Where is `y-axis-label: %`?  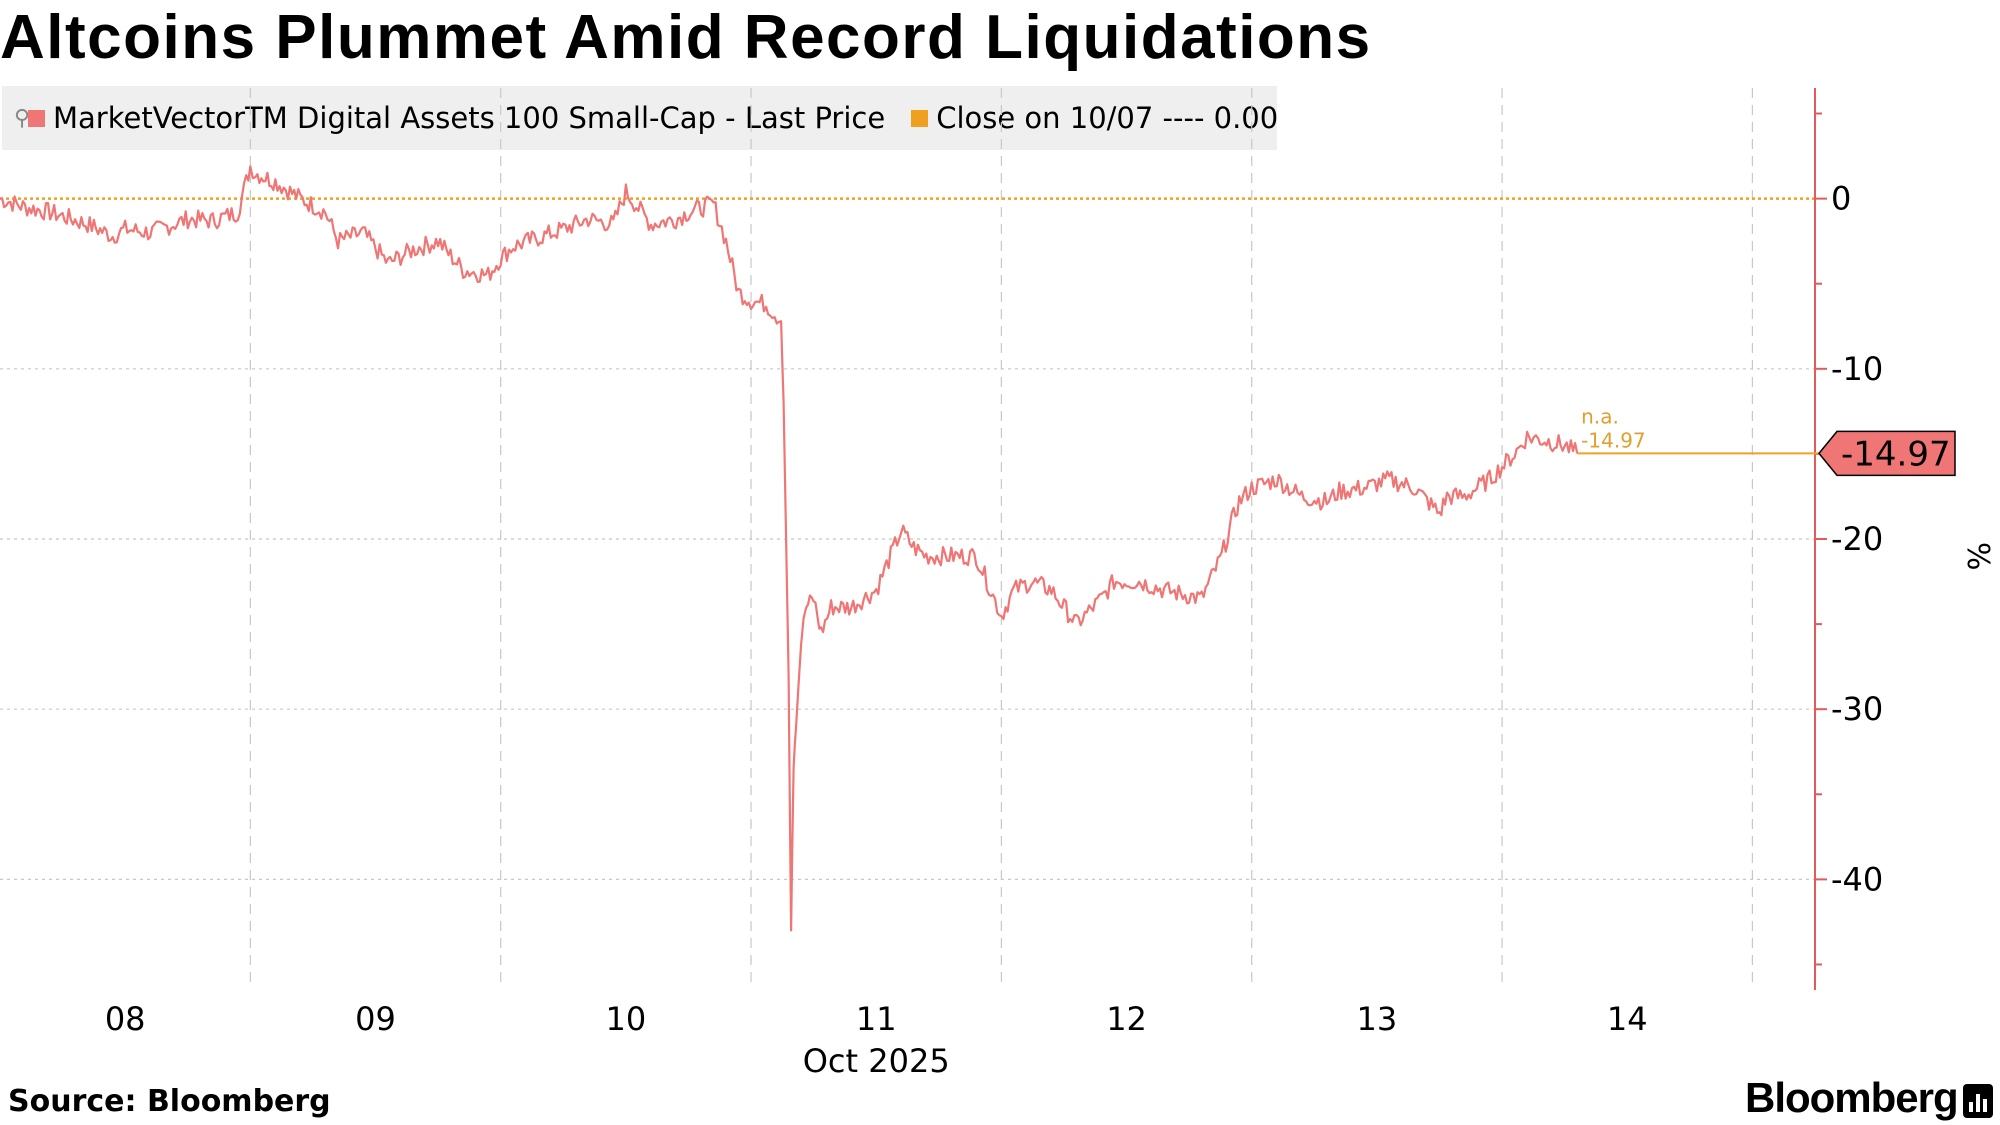
y-axis-label: % is located at coordinates (1977, 556).